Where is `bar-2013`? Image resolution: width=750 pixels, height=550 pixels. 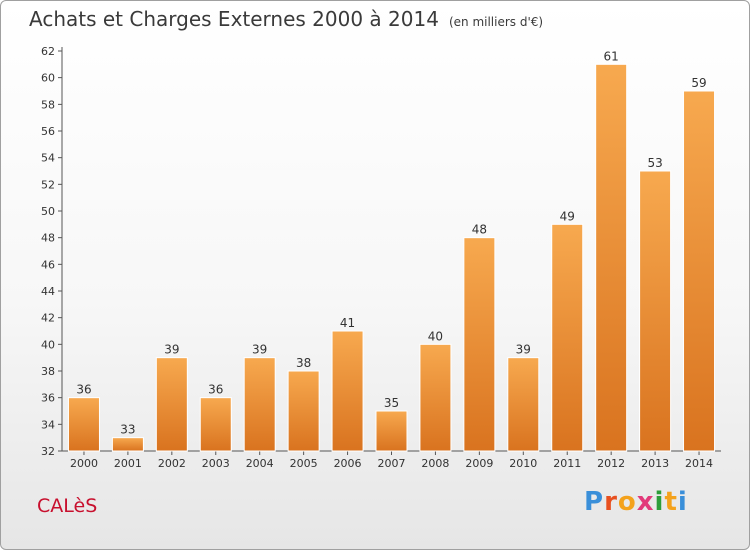
bar-2013 is located at coordinates (655, 311).